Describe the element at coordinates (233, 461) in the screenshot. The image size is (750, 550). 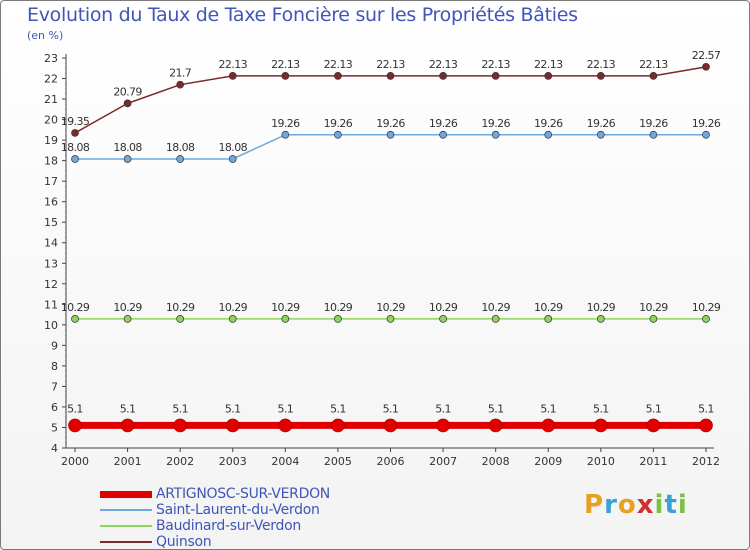
I see `x-tick-label: 2003` at that location.